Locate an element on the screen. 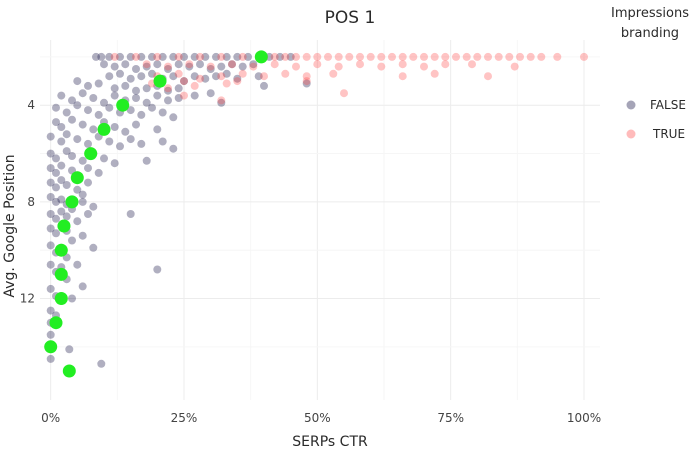 This screenshot has width=700, height=450. series-true is located at coordinates (349, 78).